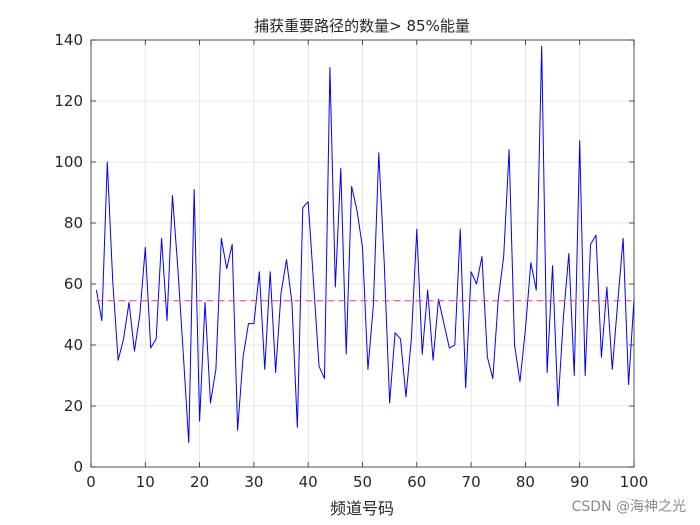  I want to click on y-tick-label: 100, so click(68, 162).